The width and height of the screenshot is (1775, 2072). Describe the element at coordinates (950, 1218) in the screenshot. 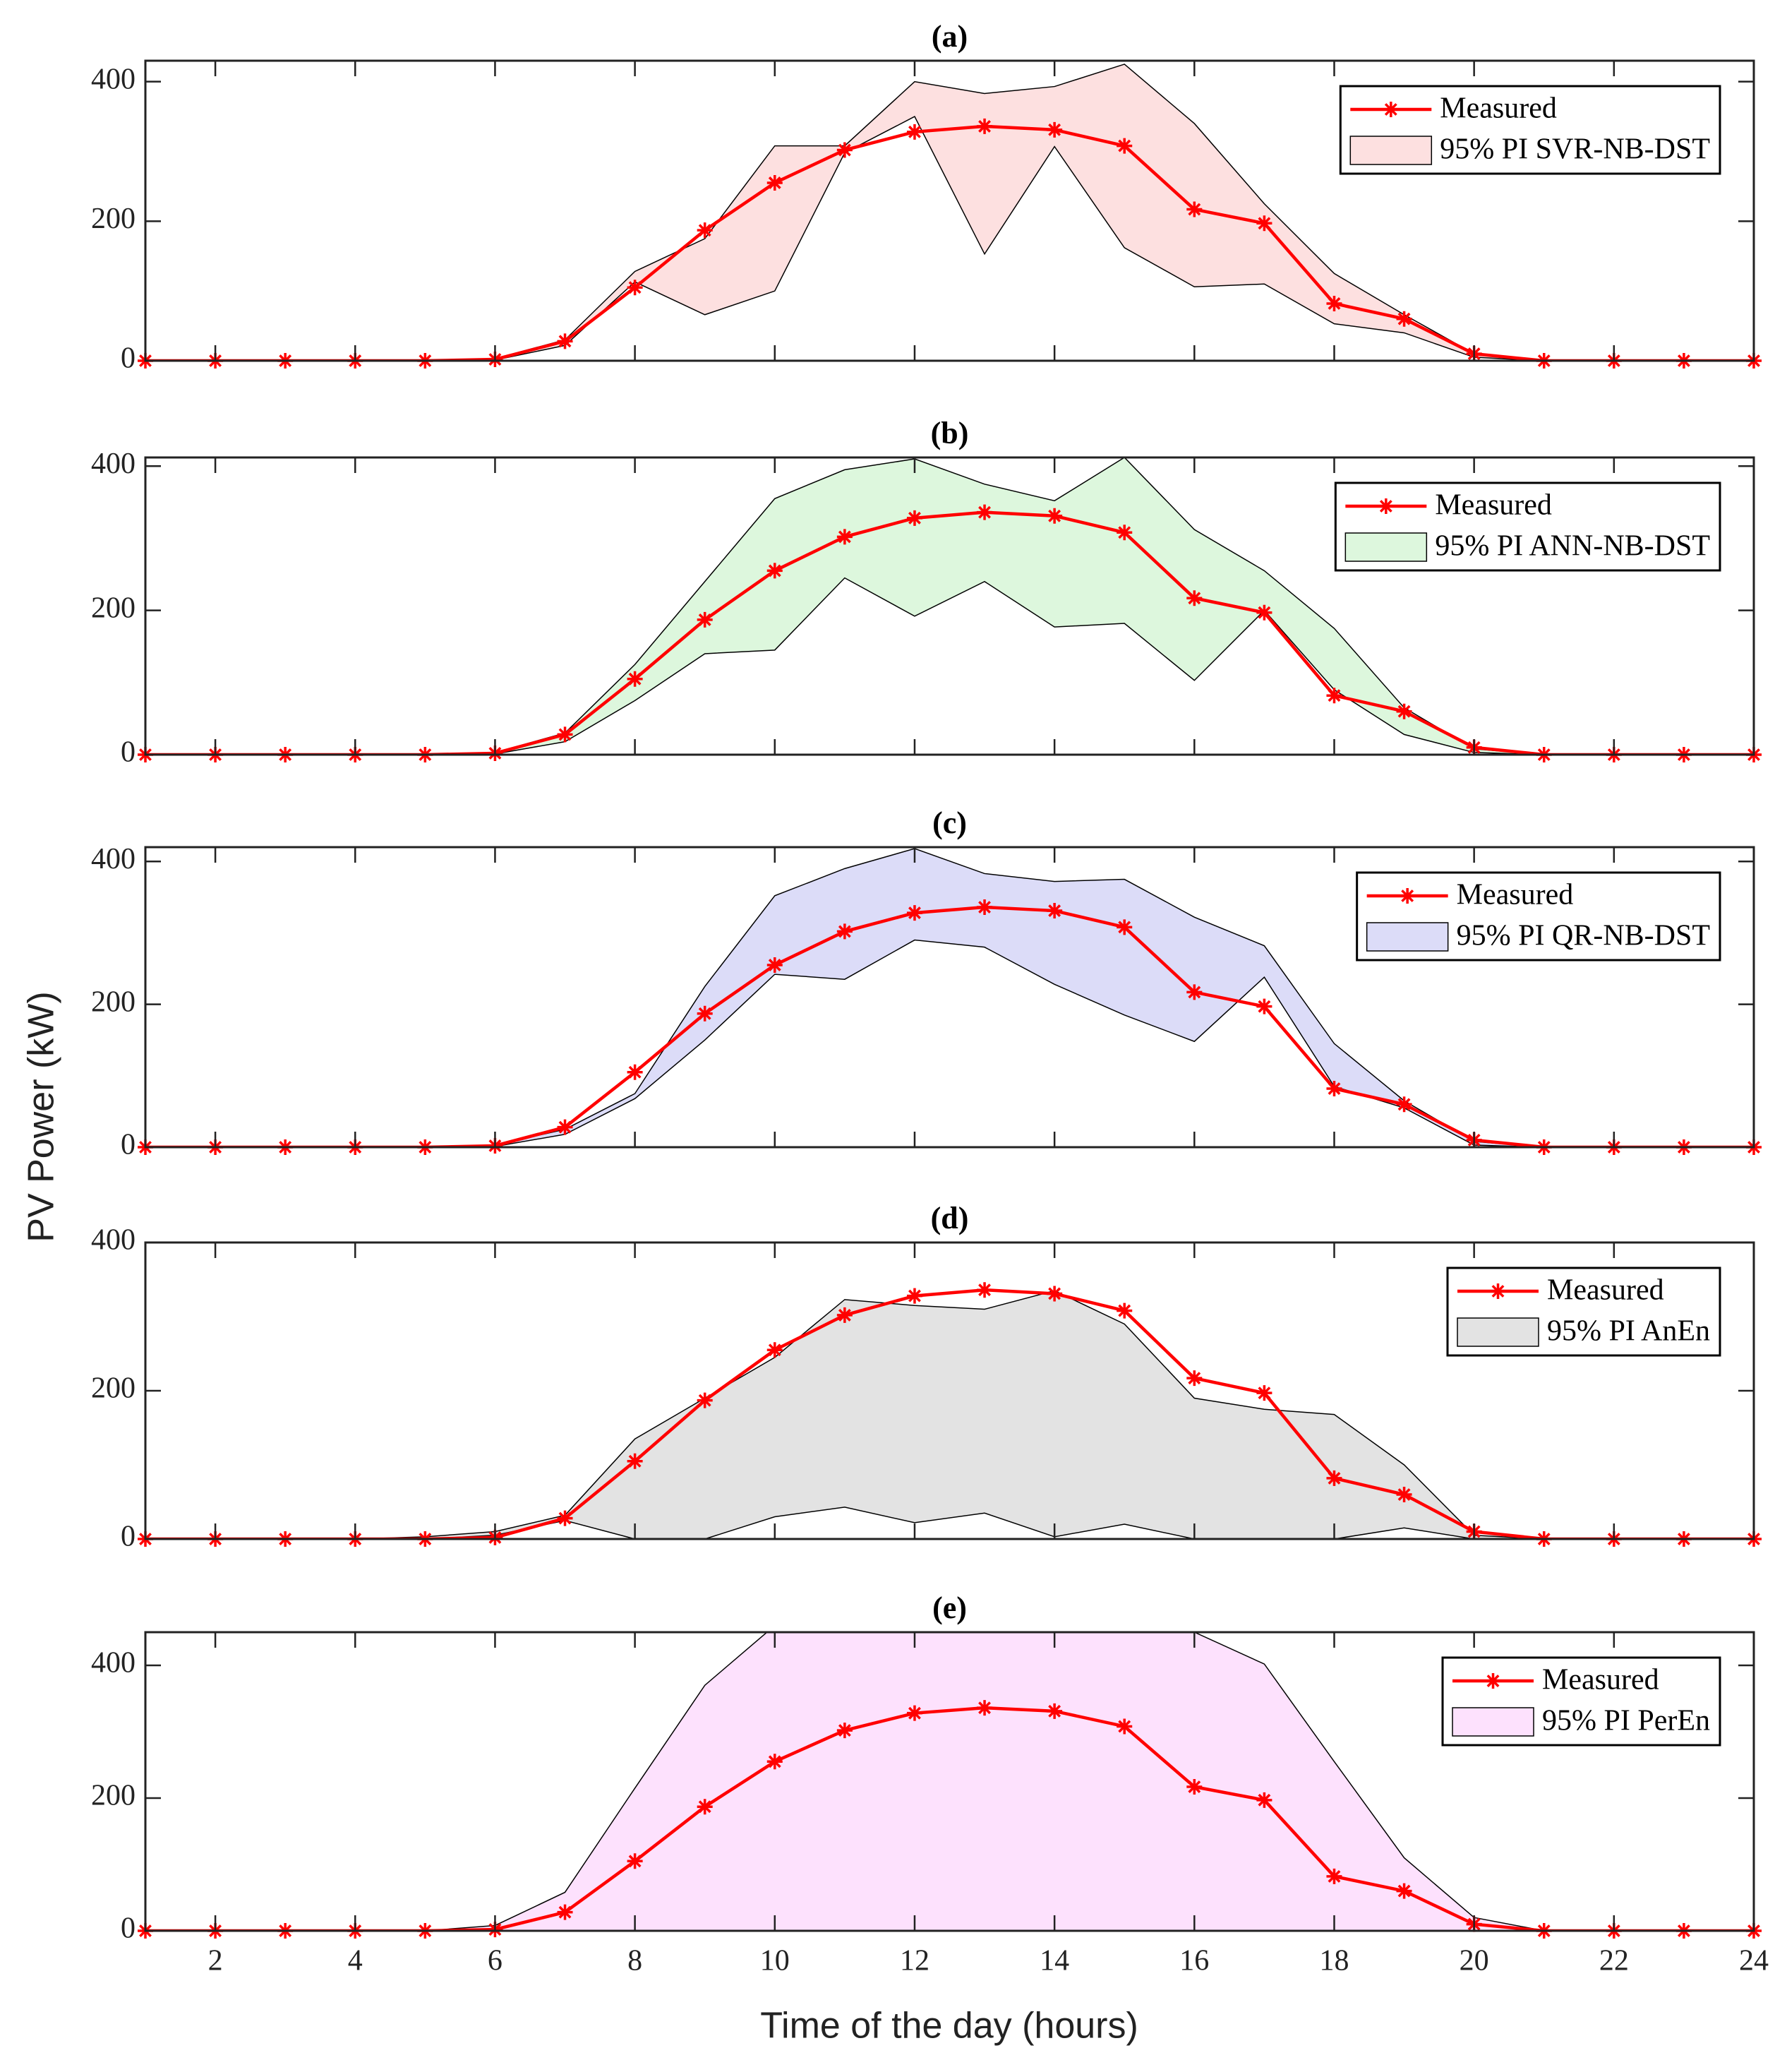

I see `panel-title: (d)` at that location.